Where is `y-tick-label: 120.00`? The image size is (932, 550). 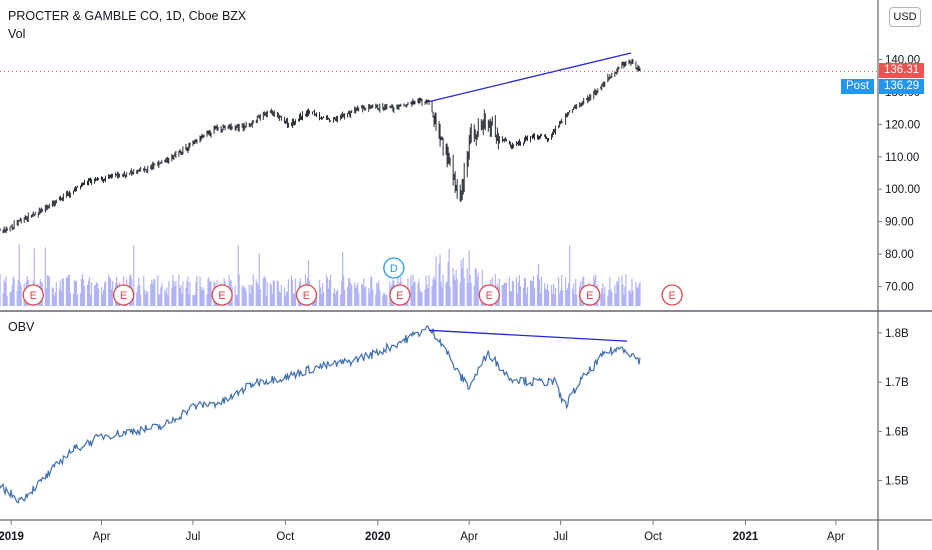 y-tick-label: 120.00 is located at coordinates (902, 125).